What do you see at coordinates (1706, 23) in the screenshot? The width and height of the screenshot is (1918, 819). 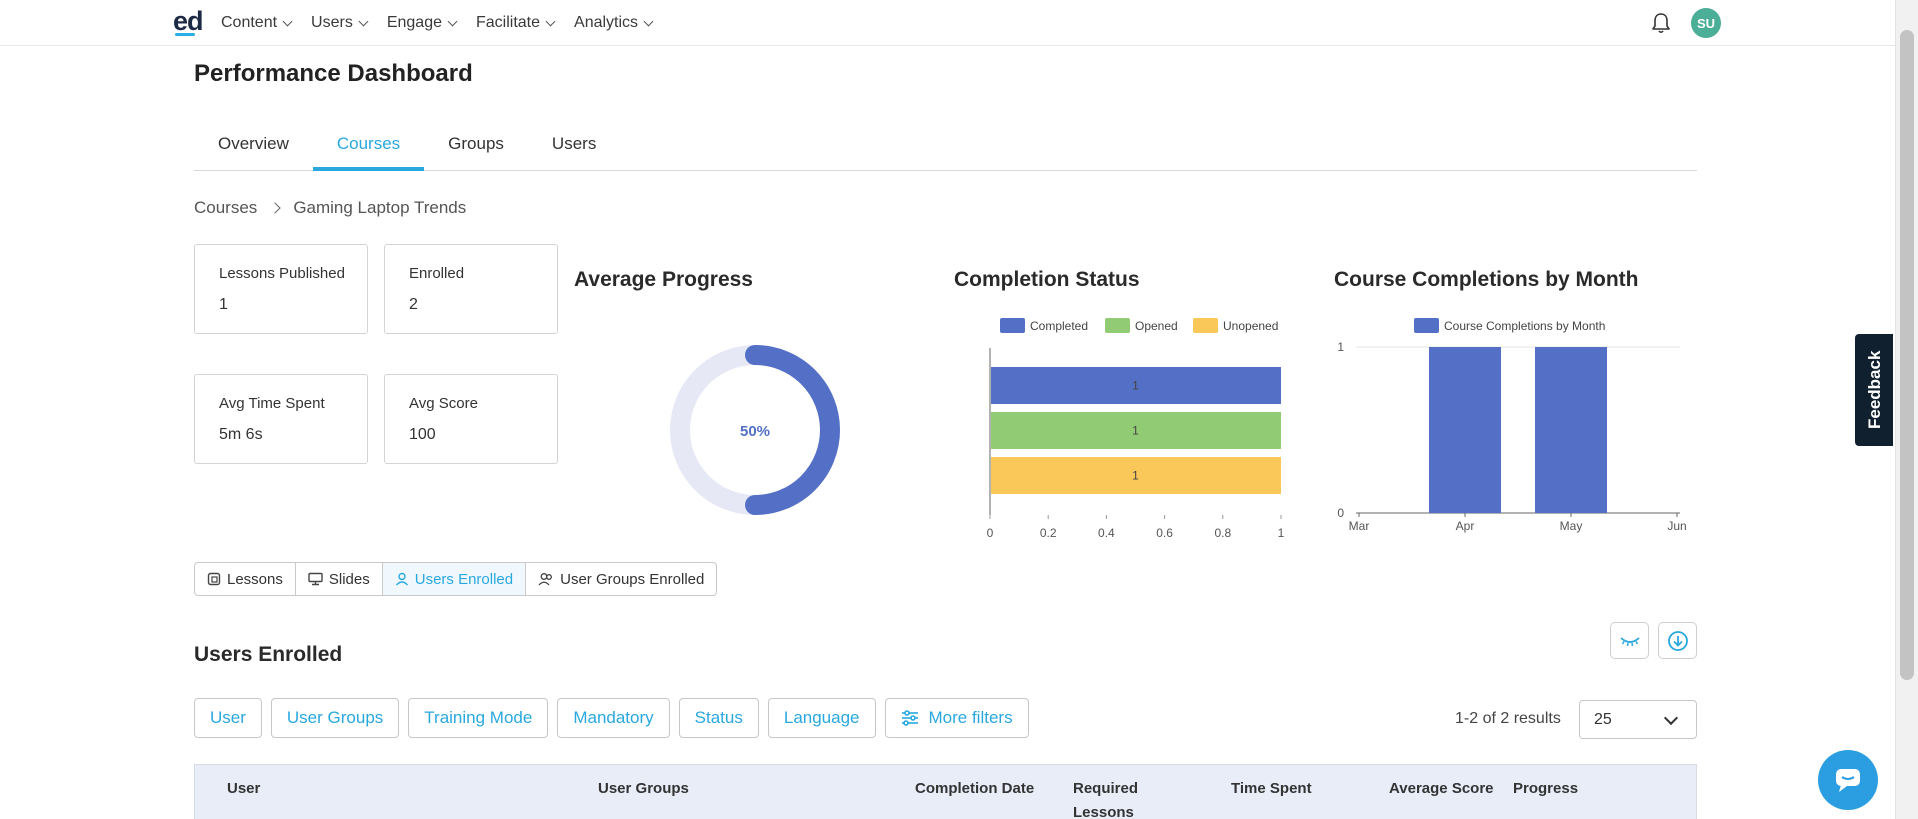 I see `user-avatar: SU` at bounding box center [1706, 23].